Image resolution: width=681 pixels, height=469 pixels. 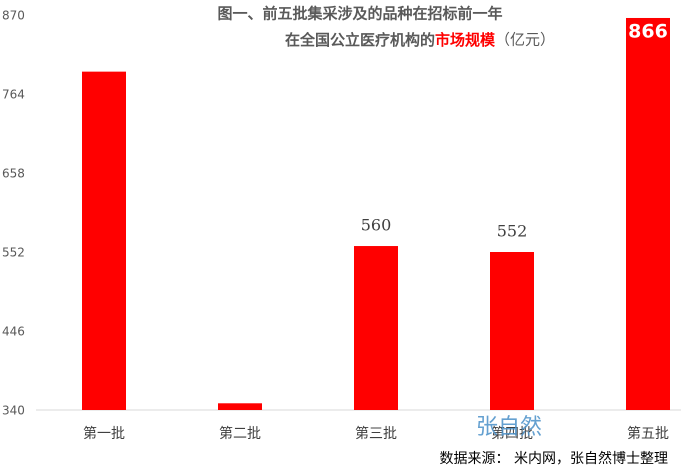 What do you see at coordinates (13, 253) in the screenshot?
I see `y-tick-label: 552` at bounding box center [13, 253].